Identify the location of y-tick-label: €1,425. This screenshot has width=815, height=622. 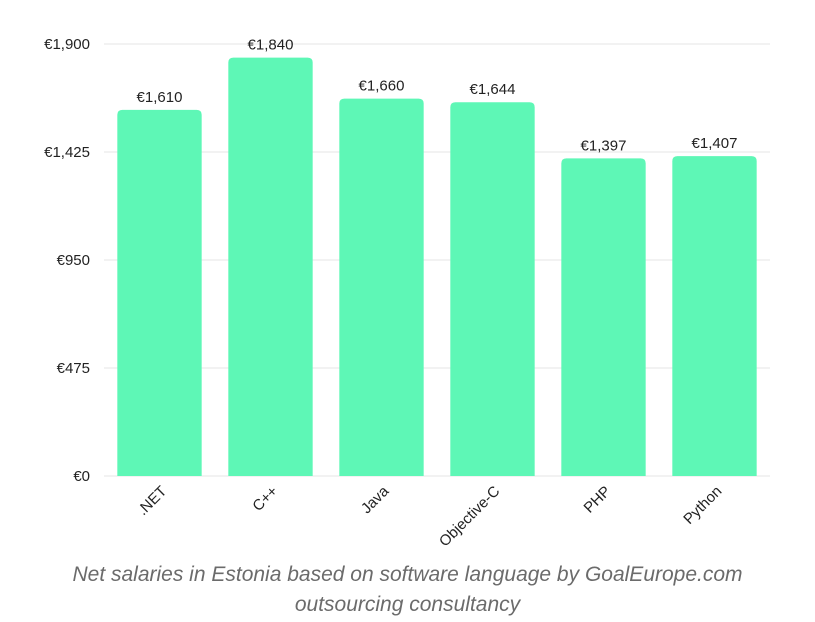
(67, 152).